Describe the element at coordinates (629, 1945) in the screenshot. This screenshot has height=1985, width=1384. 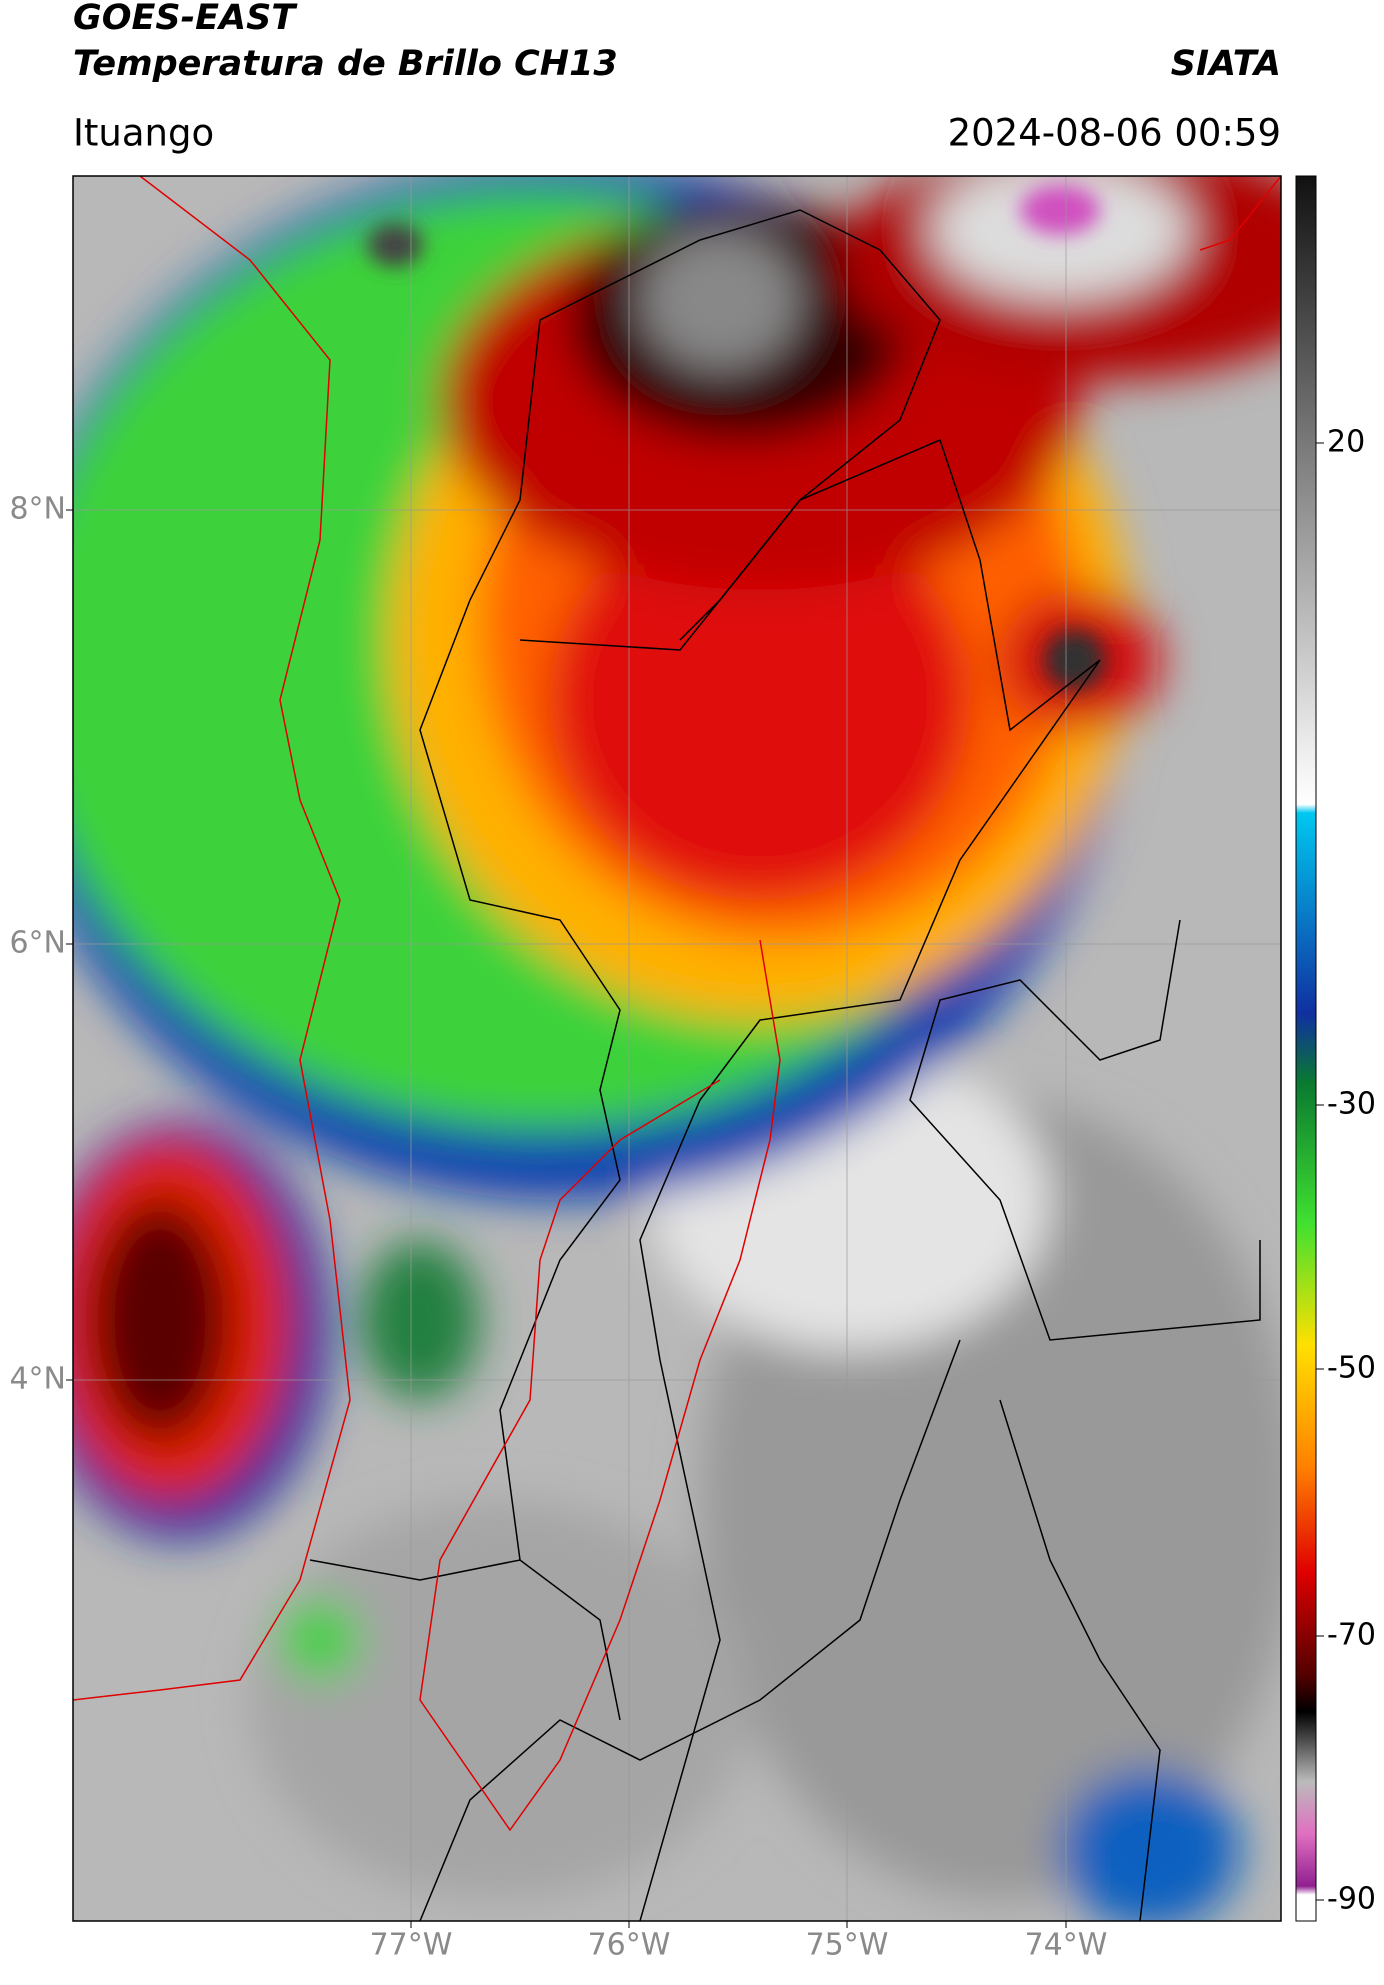
I see `lon-label: 76°W` at that location.